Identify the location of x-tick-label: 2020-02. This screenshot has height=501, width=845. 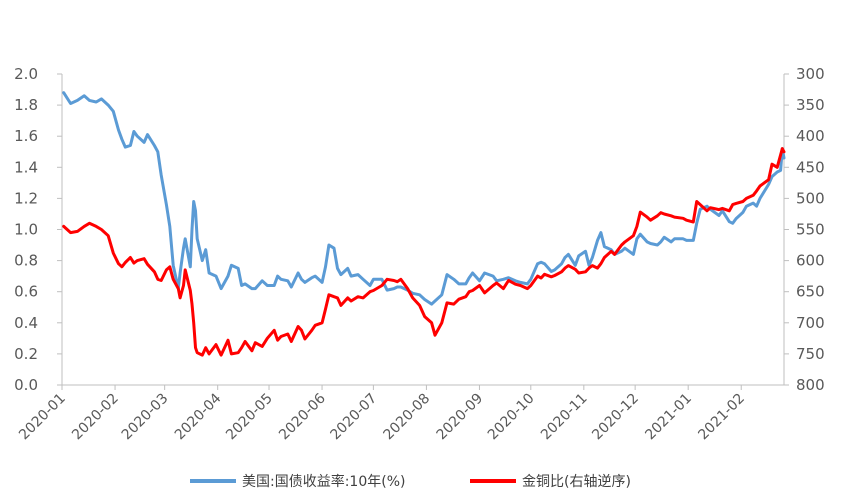
(95, 417).